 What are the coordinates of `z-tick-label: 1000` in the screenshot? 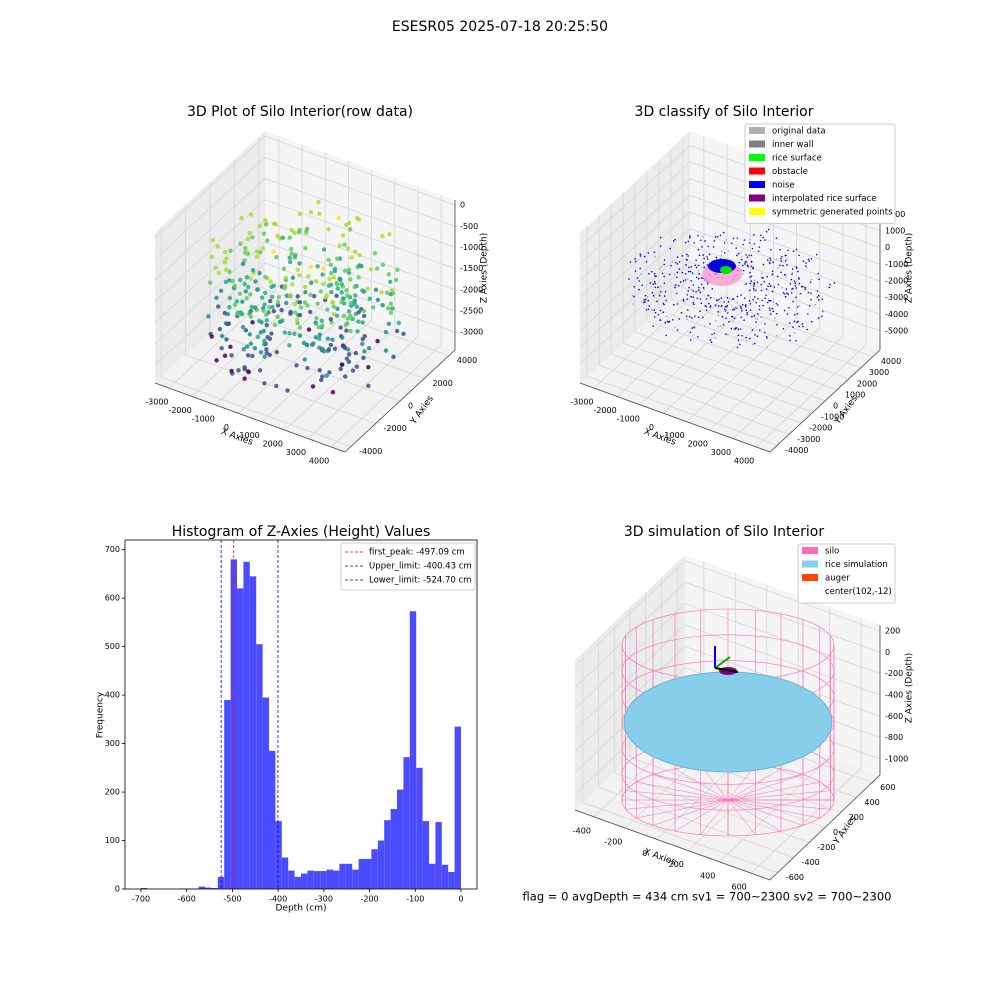 It's located at (895, 231).